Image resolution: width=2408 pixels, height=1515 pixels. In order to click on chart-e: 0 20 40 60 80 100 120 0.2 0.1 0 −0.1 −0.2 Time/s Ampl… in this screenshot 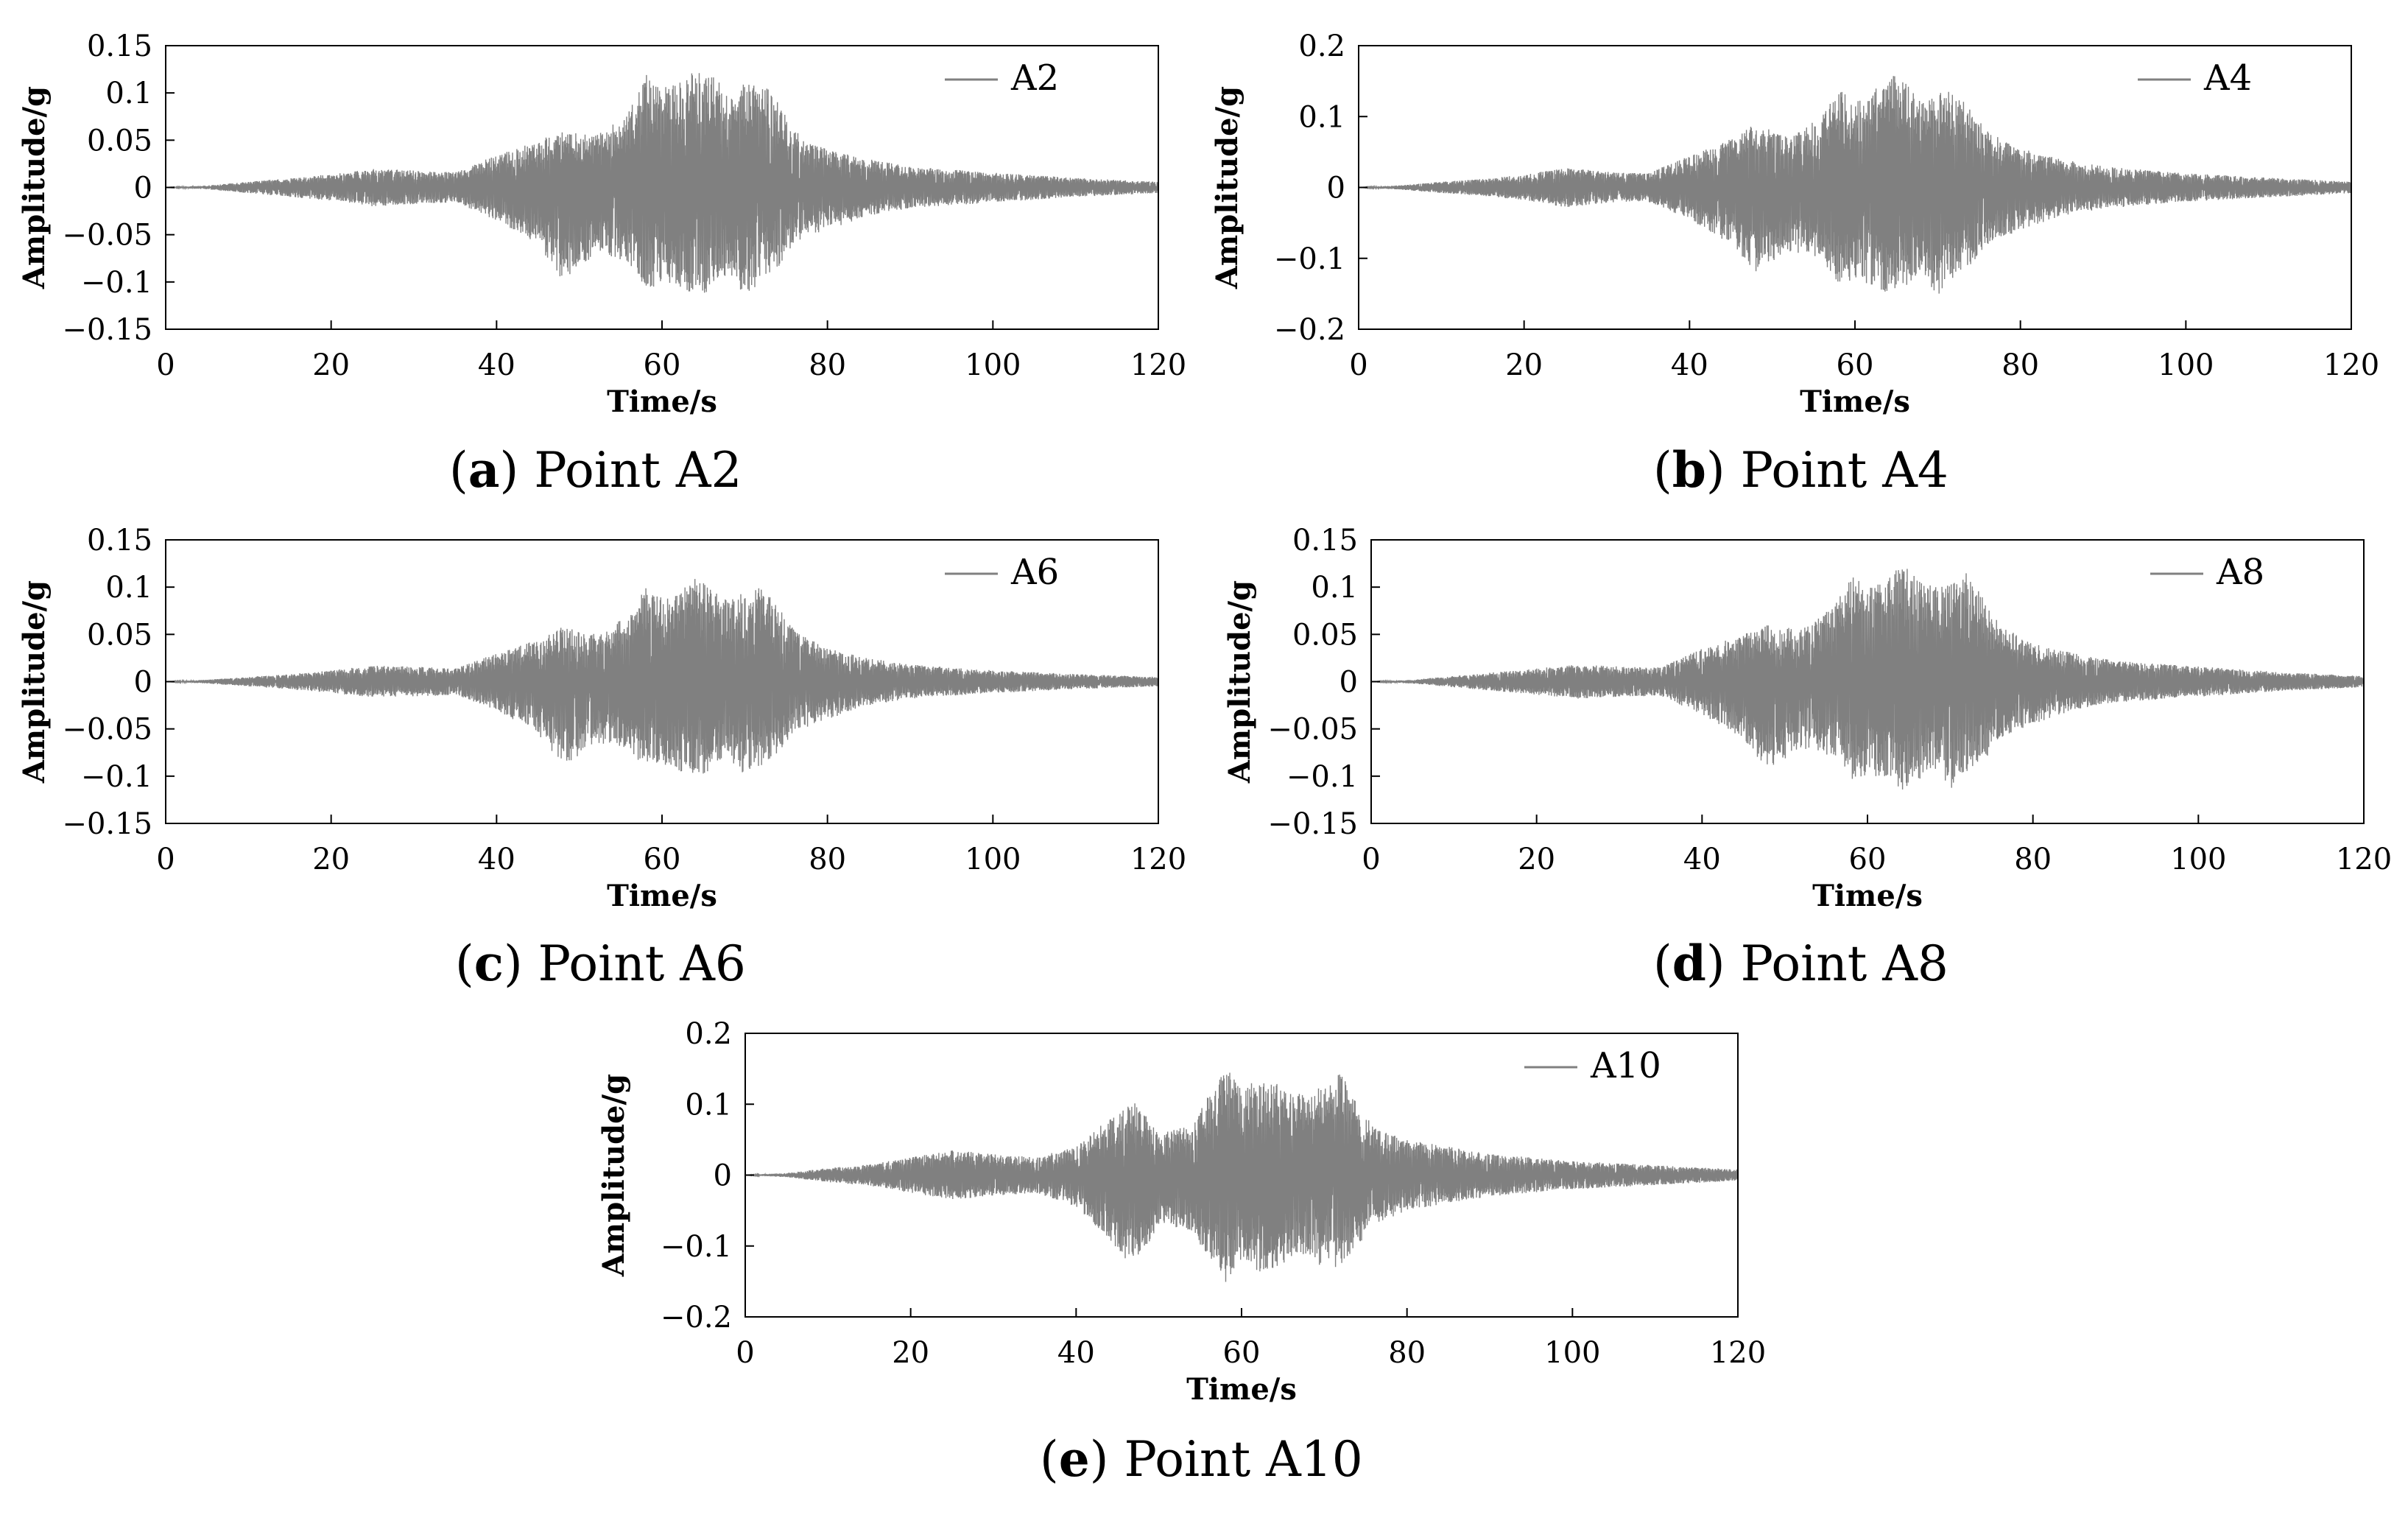, I will do `click(1181, 1212)`.